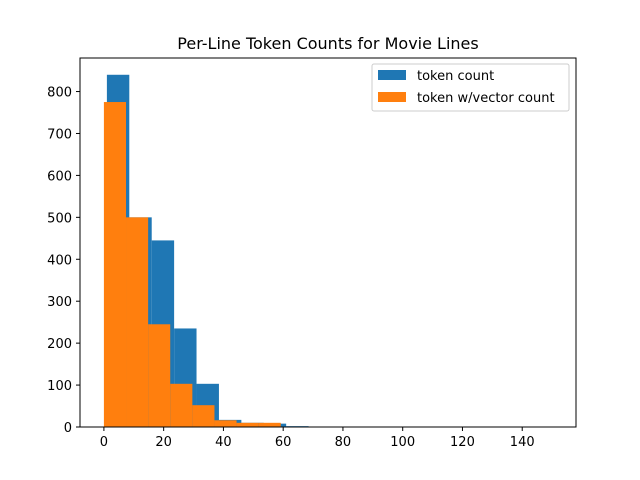  Describe the element at coordinates (462, 442) in the screenshot. I see `x-tick-label: 120` at that location.